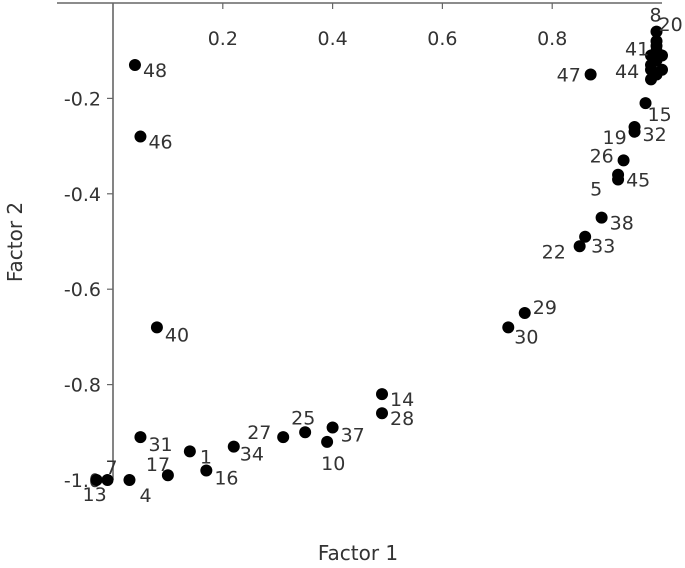 This screenshot has height=568, width=685. What do you see at coordinates (15, 242) in the screenshot?
I see `y-axis-title: Factor 2` at bounding box center [15, 242].